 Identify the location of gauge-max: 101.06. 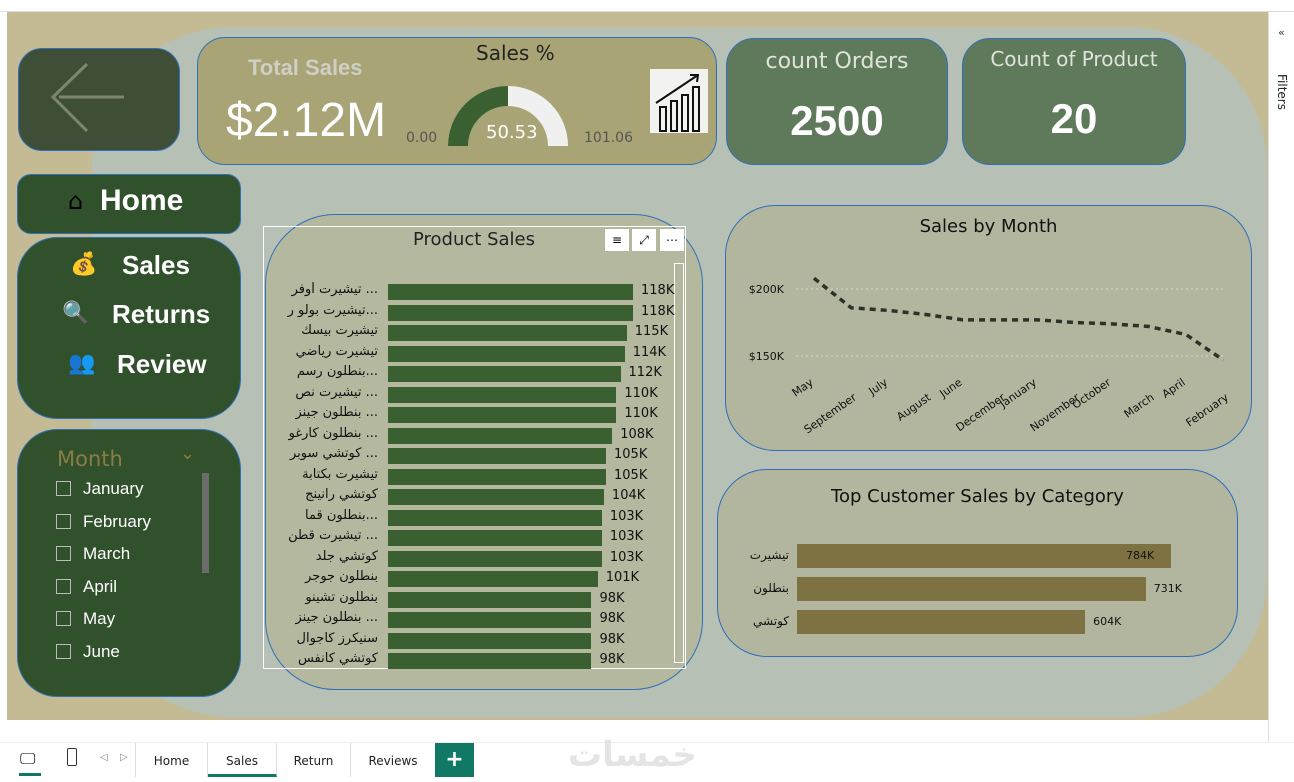
(608, 138).